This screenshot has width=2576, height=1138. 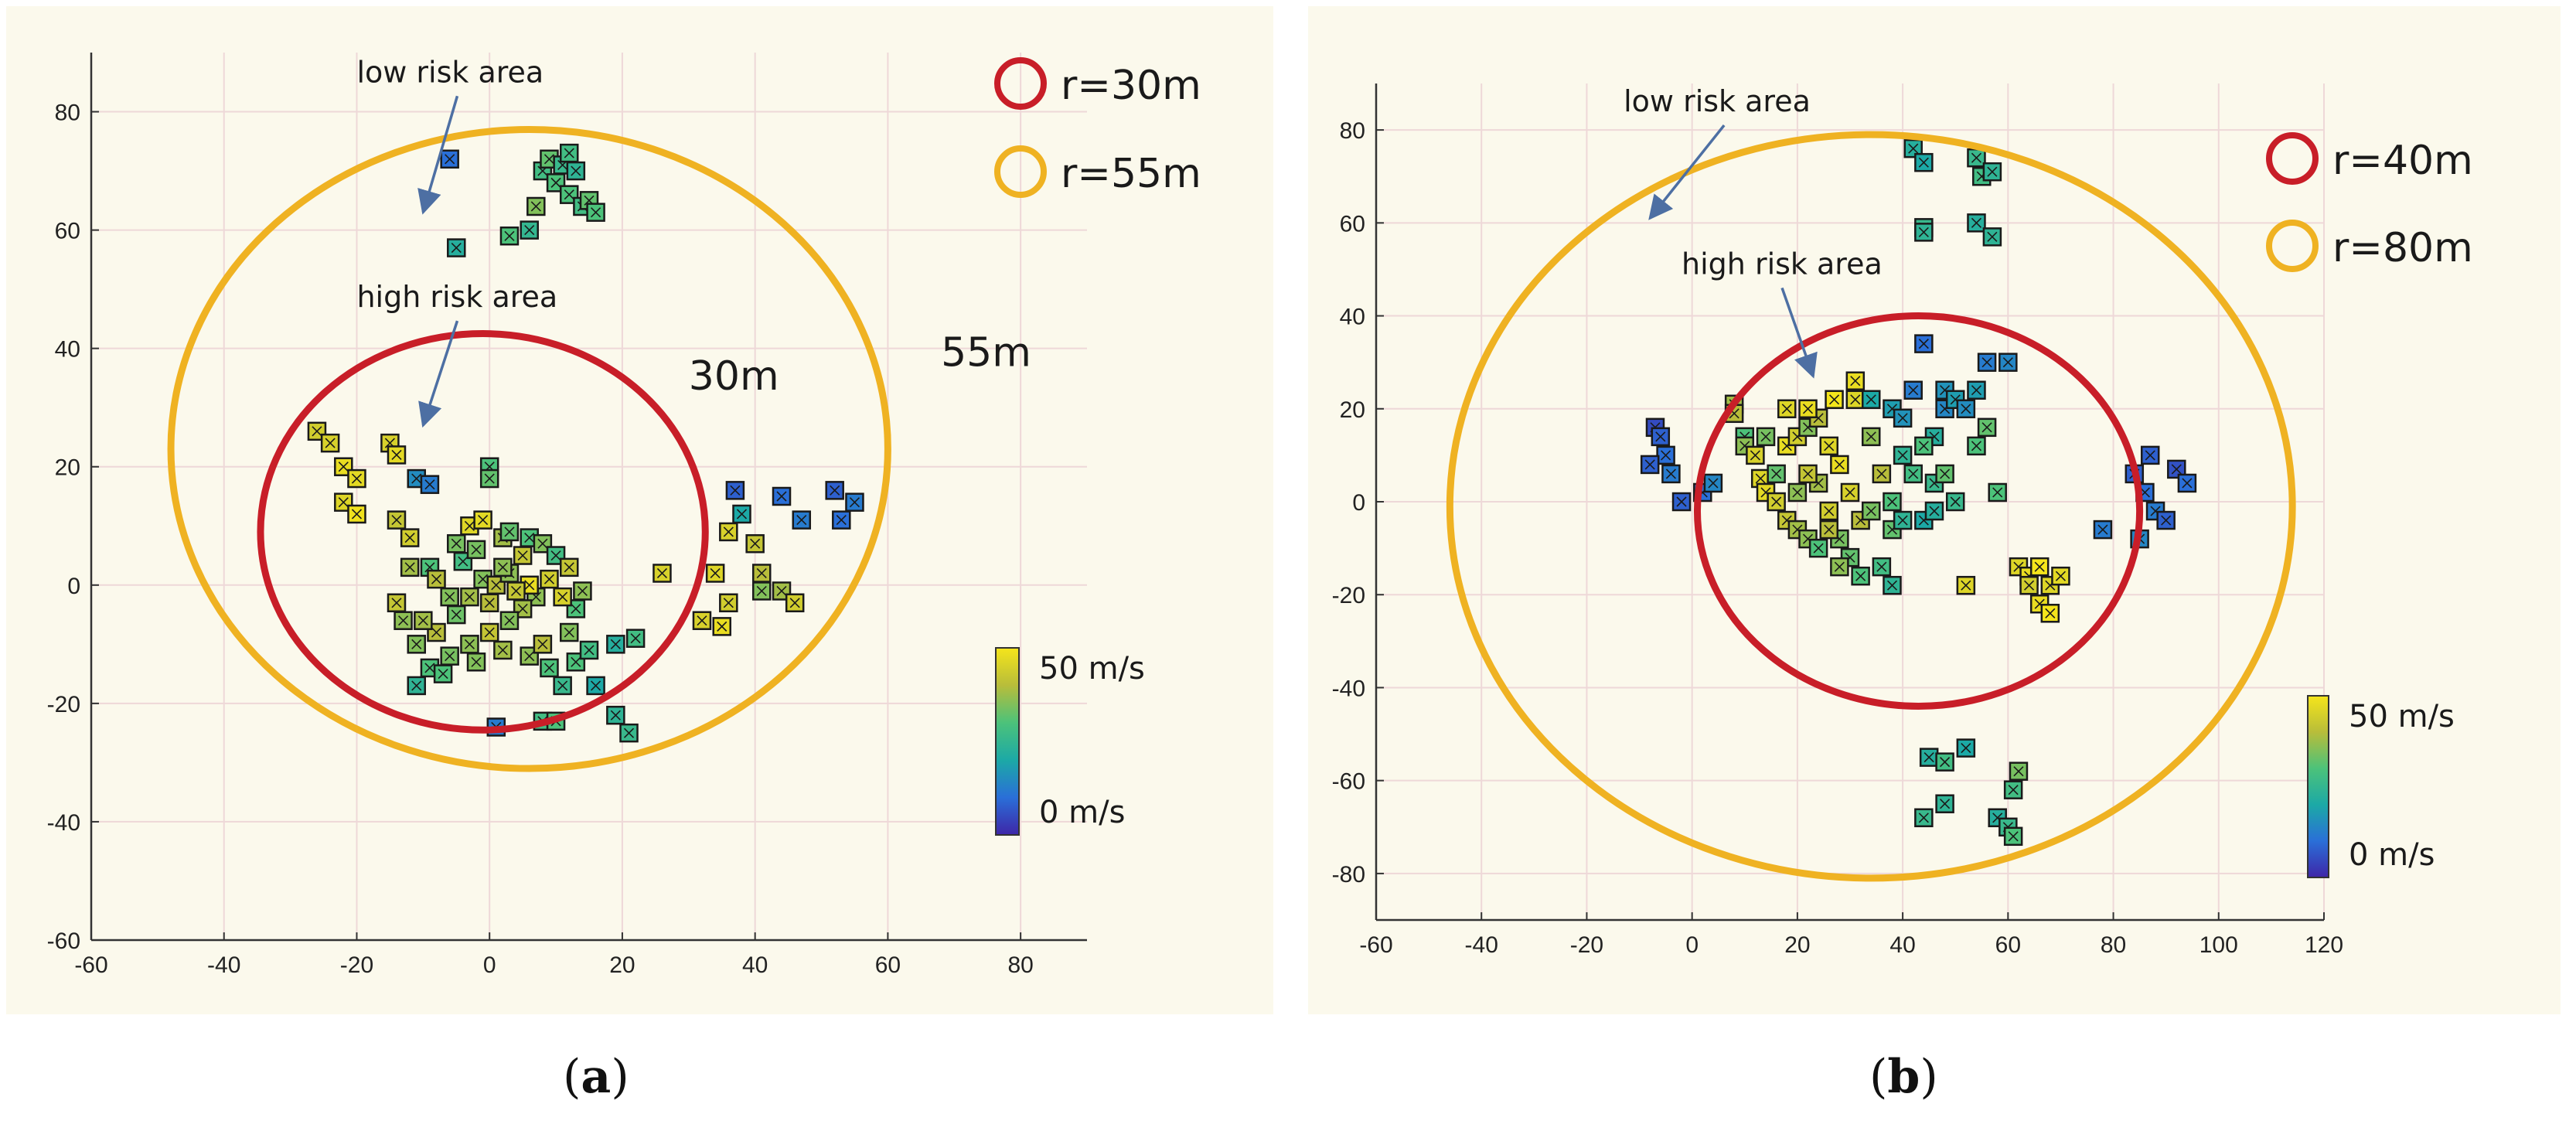 I want to click on y-tick-label: -60, so click(x=63, y=941).